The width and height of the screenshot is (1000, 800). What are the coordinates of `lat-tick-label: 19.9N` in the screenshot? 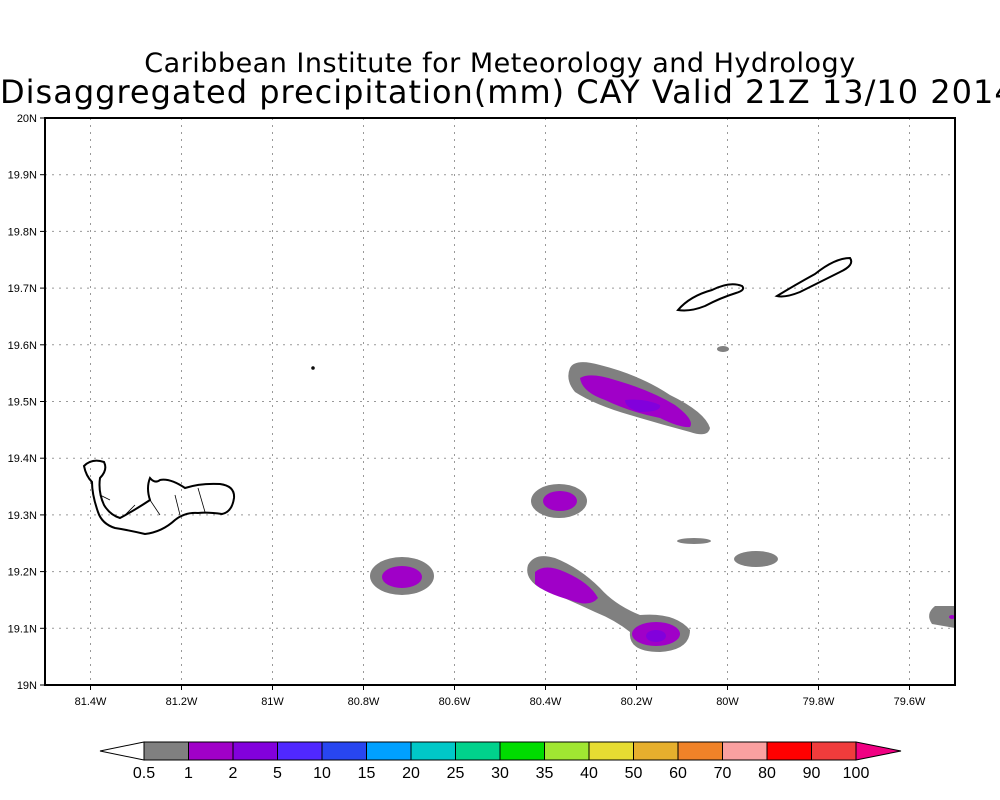 It's located at (22, 176).